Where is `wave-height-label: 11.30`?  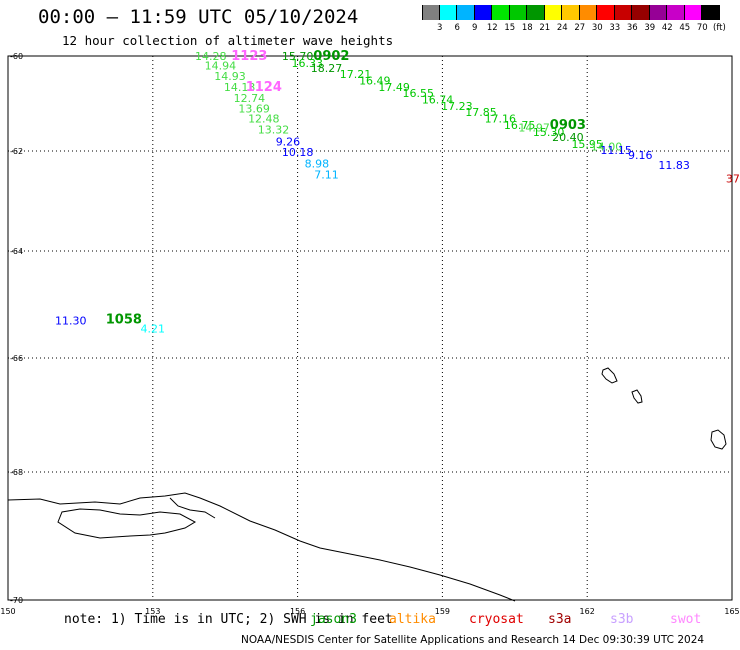 wave-height-label: 11.30 is located at coordinates (71, 321).